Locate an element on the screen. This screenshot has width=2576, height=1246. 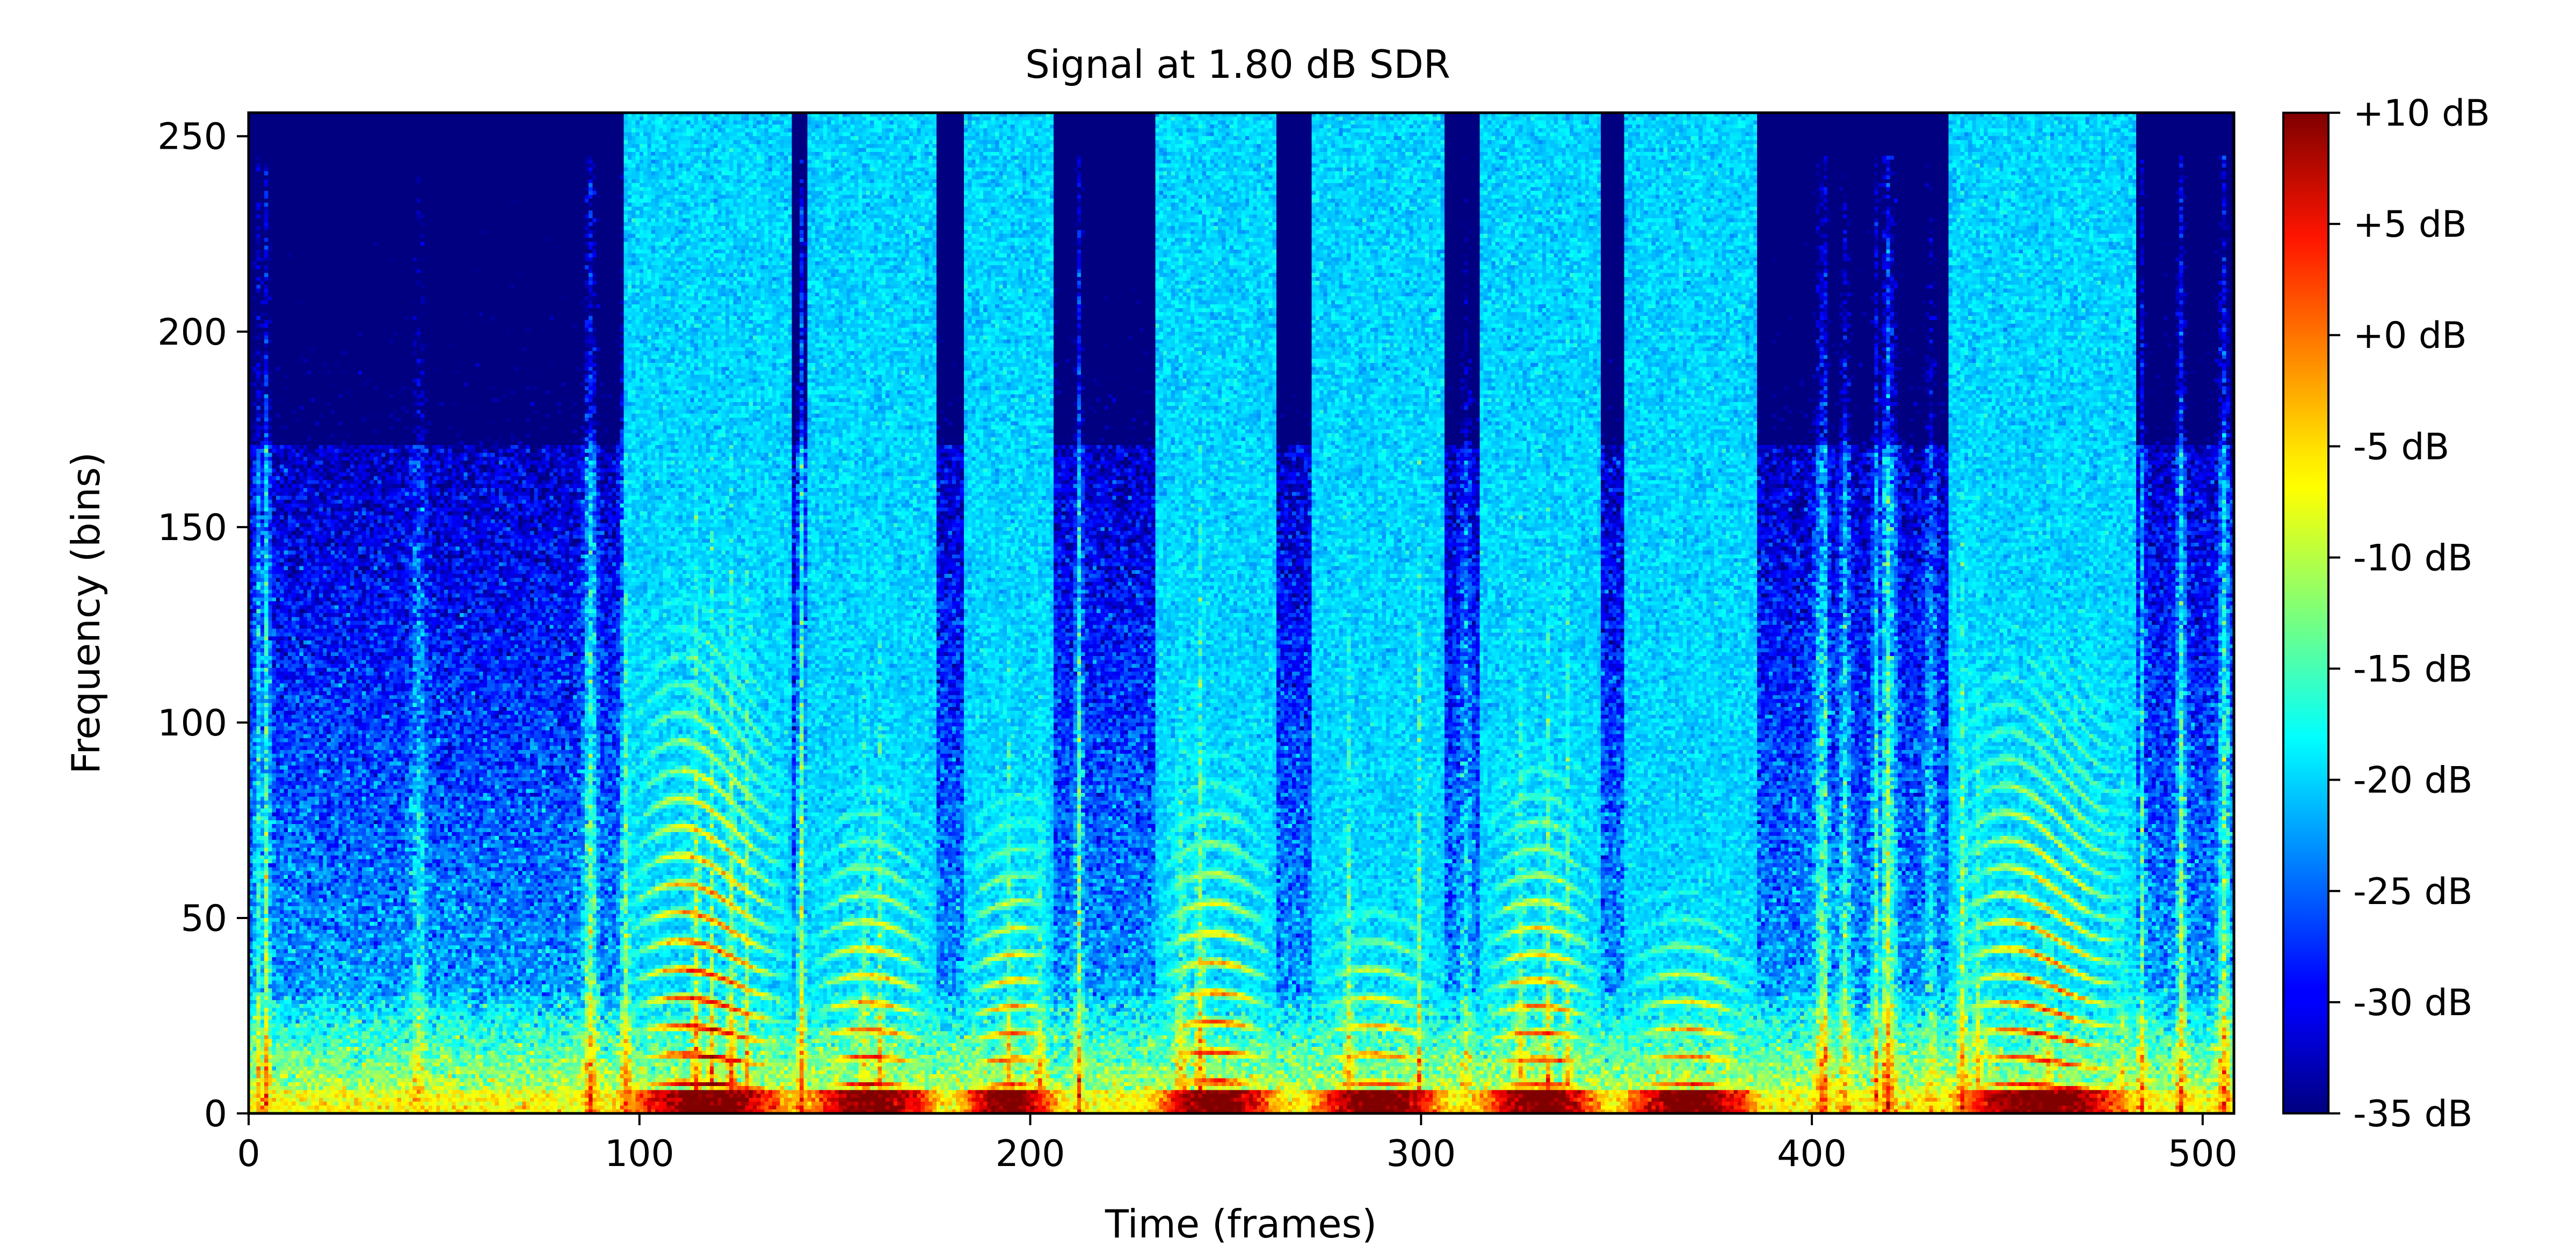
x-tick-label: 100 is located at coordinates (639, 1154).